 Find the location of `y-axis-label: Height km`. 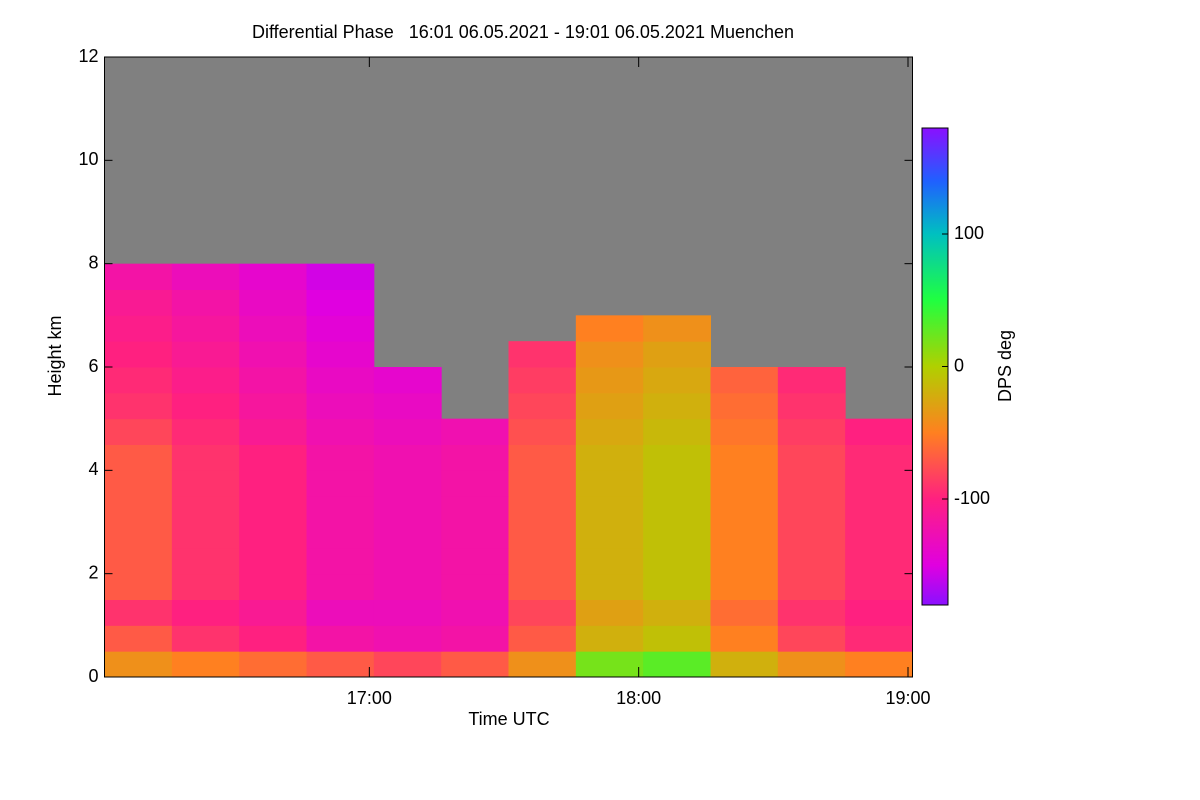

y-axis-label: Height km is located at coordinates (55, 355).